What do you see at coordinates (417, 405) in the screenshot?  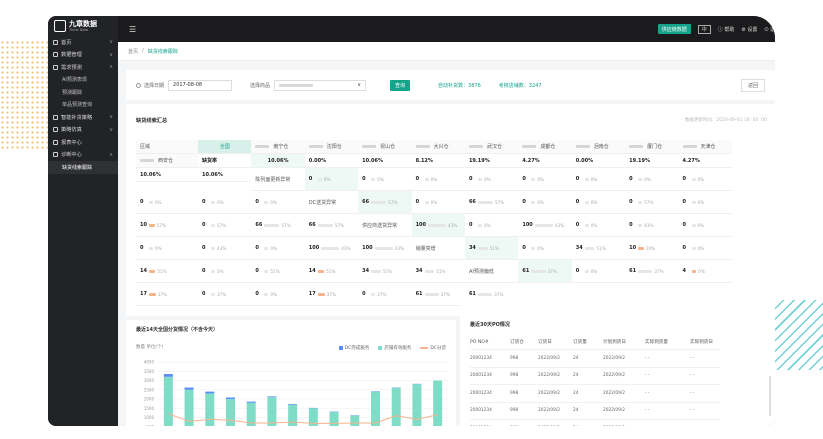 I see `bar-store-service` at bounding box center [417, 405].